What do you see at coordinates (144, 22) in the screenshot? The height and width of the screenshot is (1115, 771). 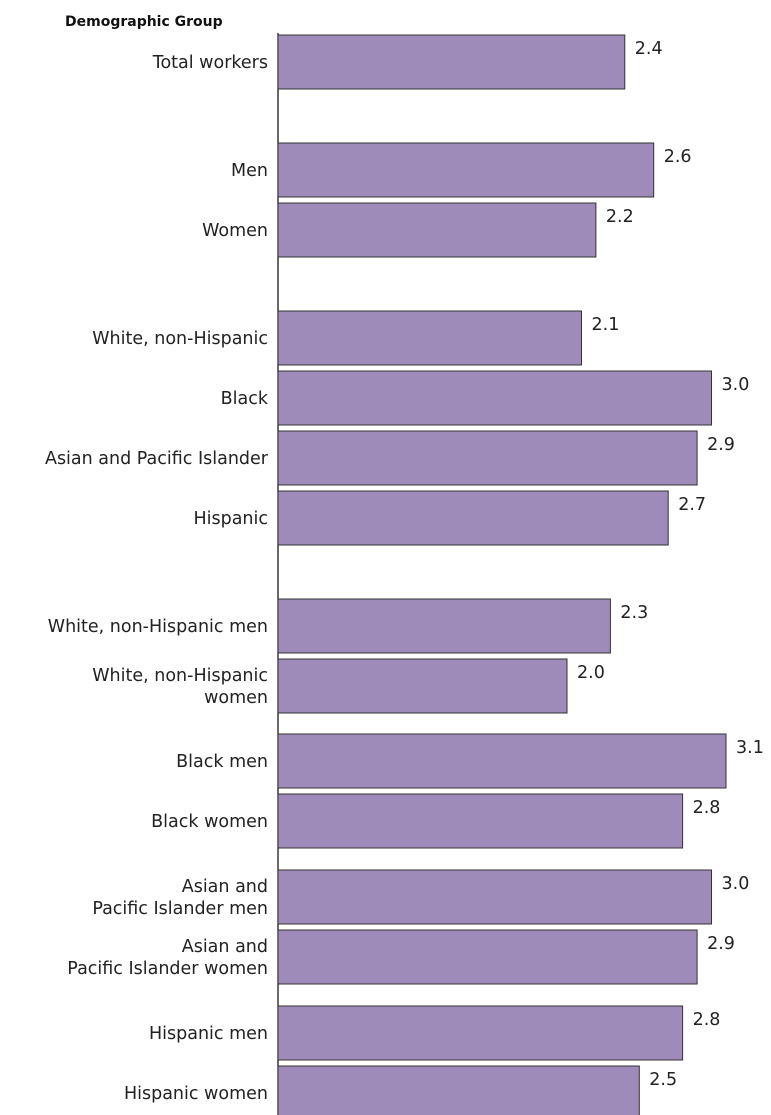 I see `group-title: Demographic Group` at bounding box center [144, 22].